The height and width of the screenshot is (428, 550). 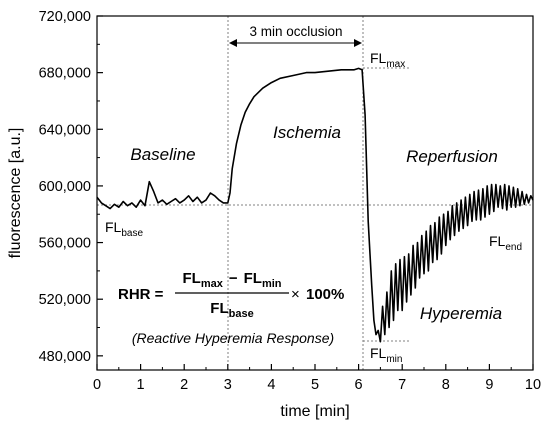 I want to click on y-tick-label: 720,000, so click(x=65, y=17).